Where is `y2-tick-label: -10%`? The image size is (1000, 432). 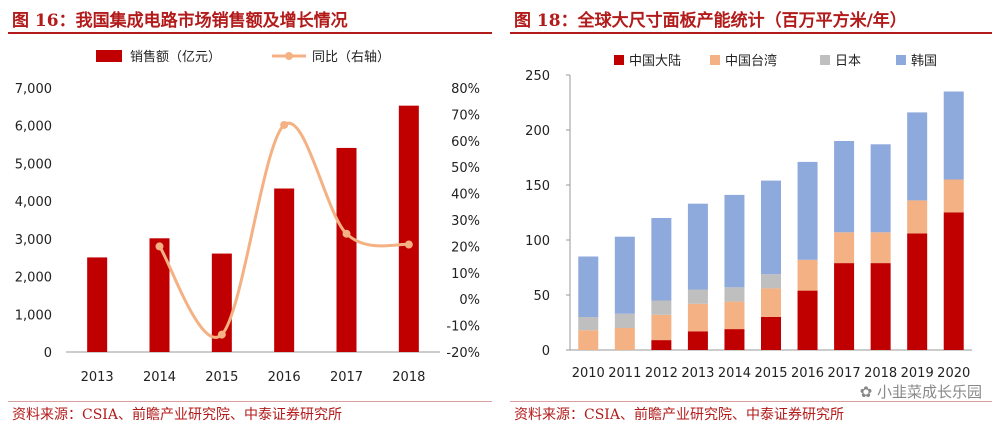
y2-tick-label: -10% is located at coordinates (463, 327).